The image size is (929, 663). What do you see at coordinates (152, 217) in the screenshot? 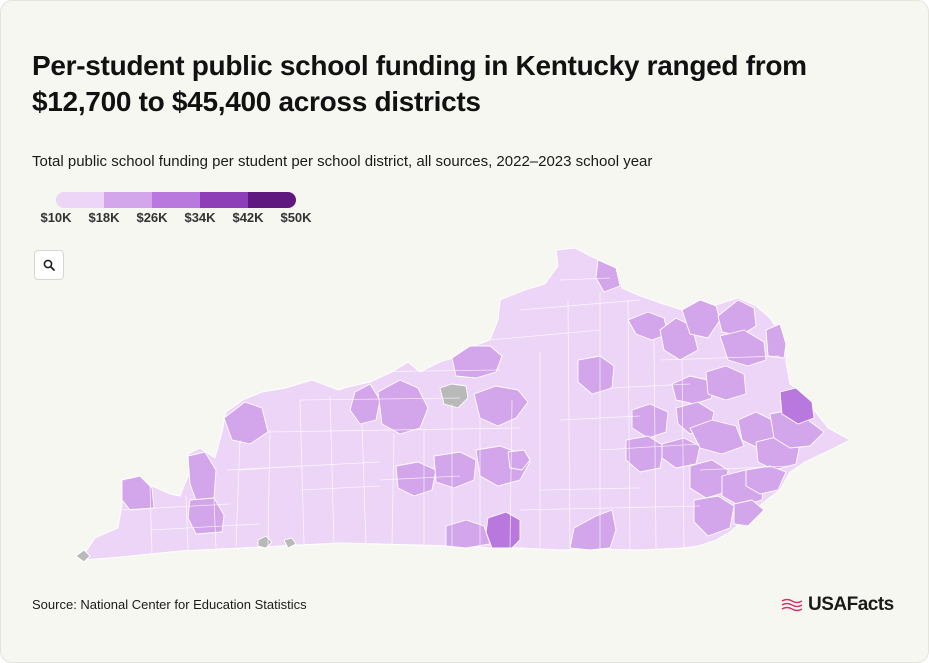
I see `legend-tick-26k: $26K` at bounding box center [152, 217].